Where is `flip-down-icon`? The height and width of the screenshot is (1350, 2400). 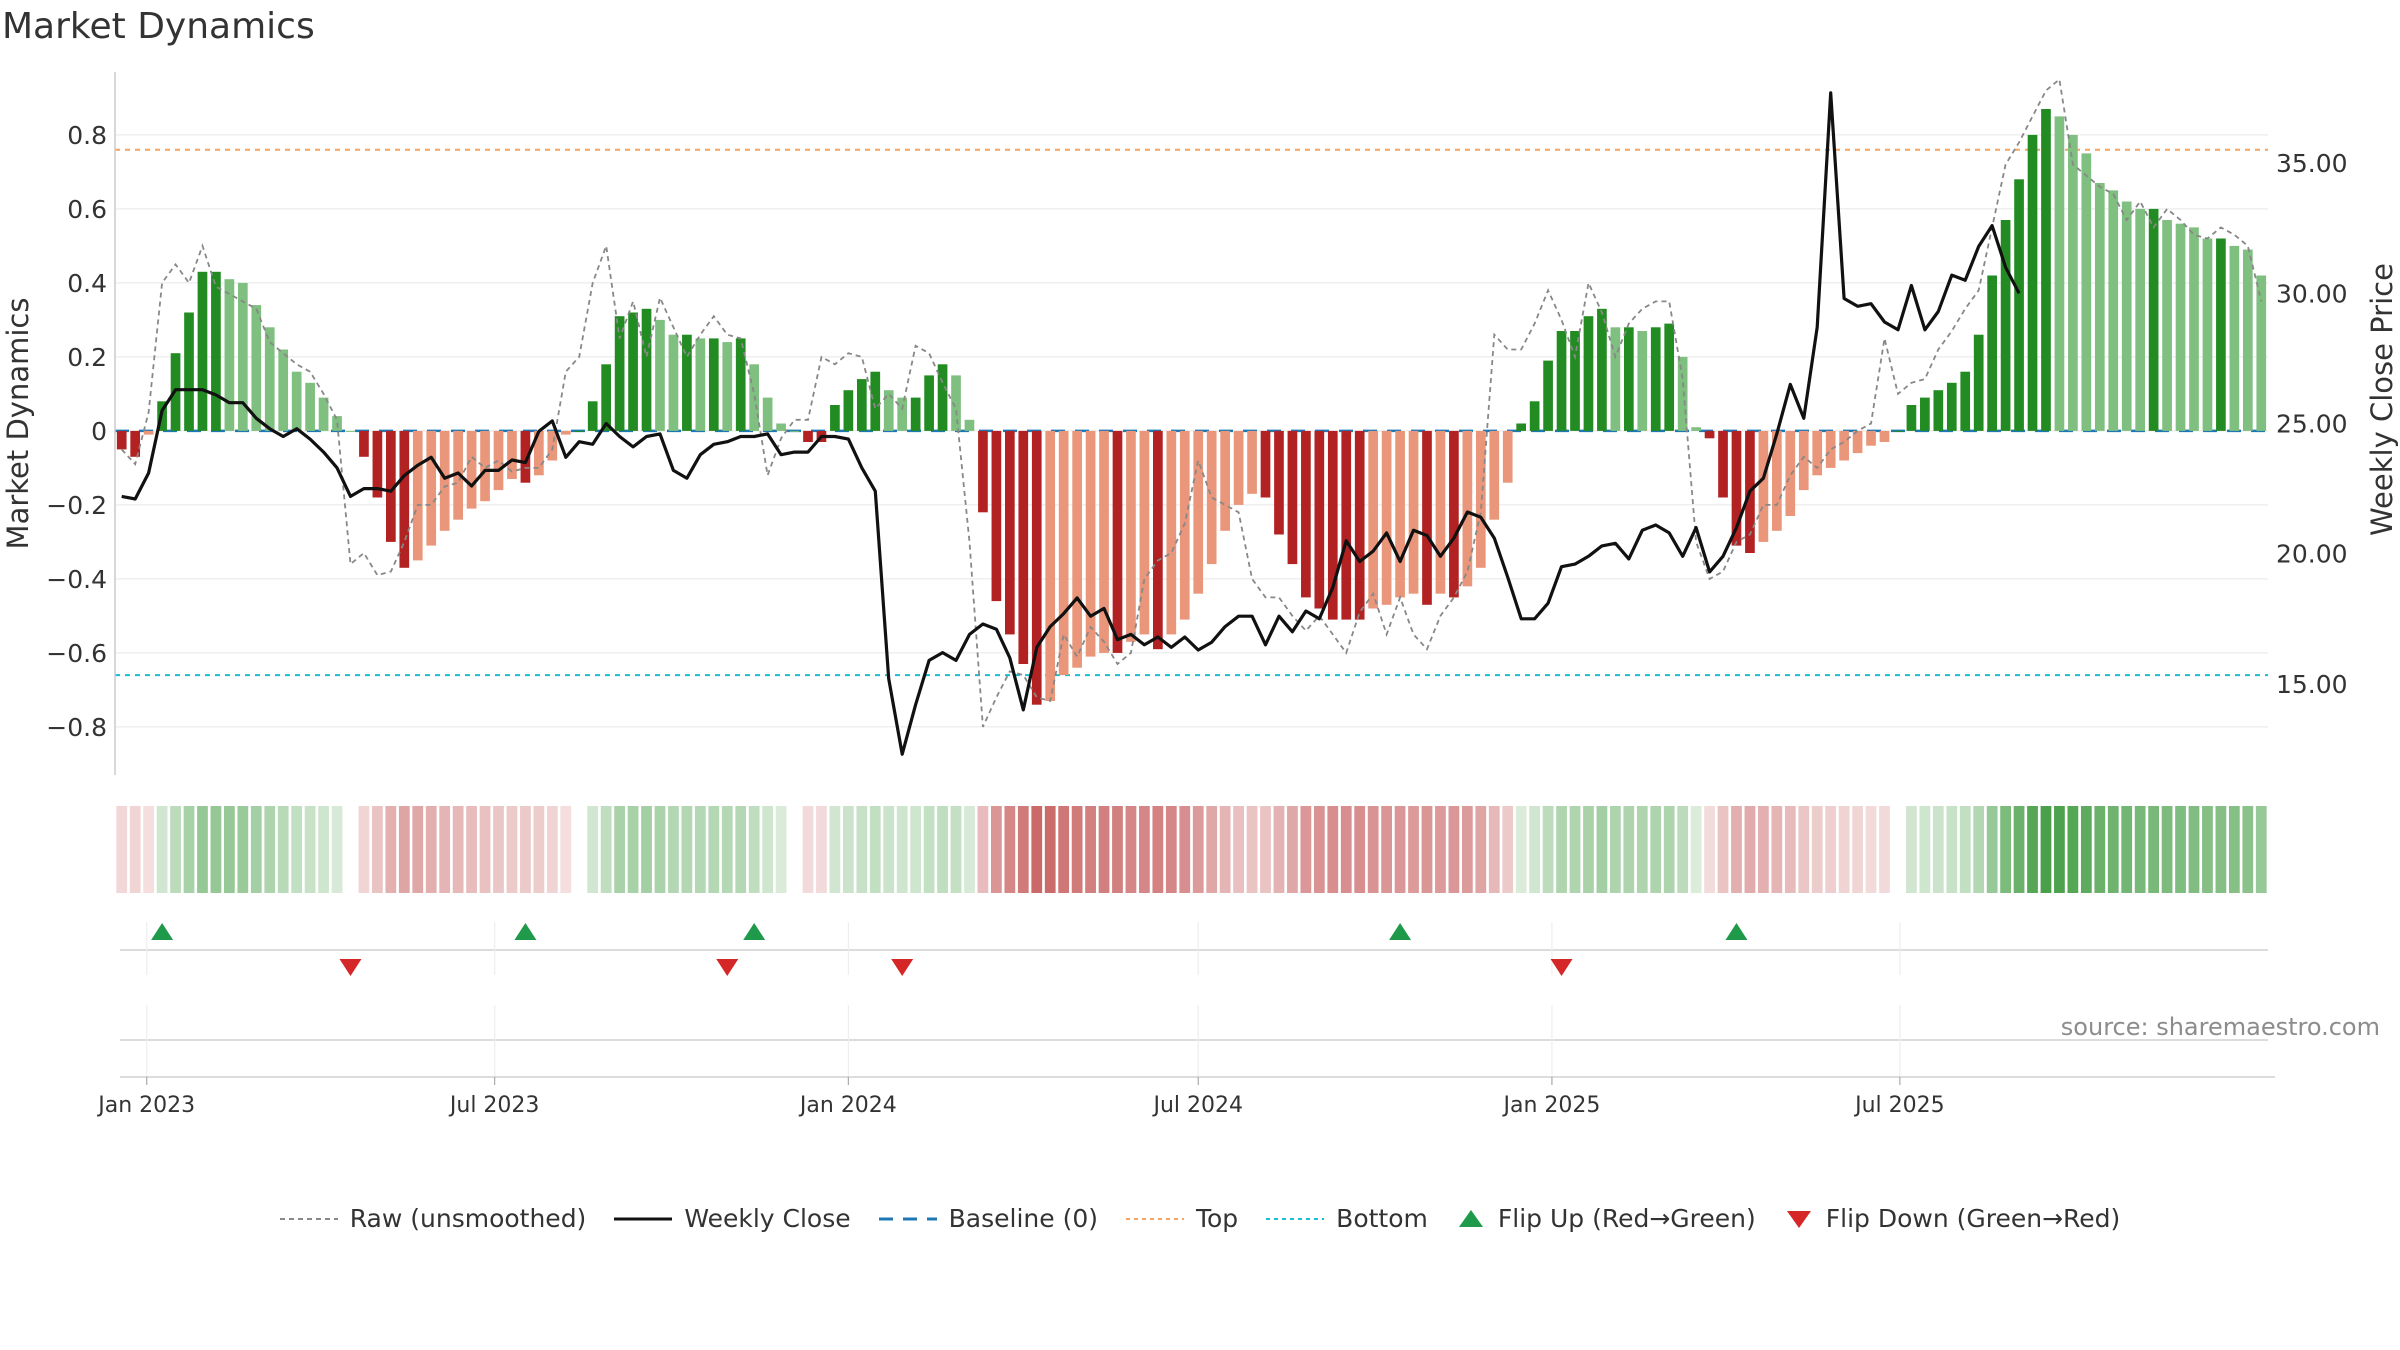
flip-down-icon is located at coordinates (1798, 1219).